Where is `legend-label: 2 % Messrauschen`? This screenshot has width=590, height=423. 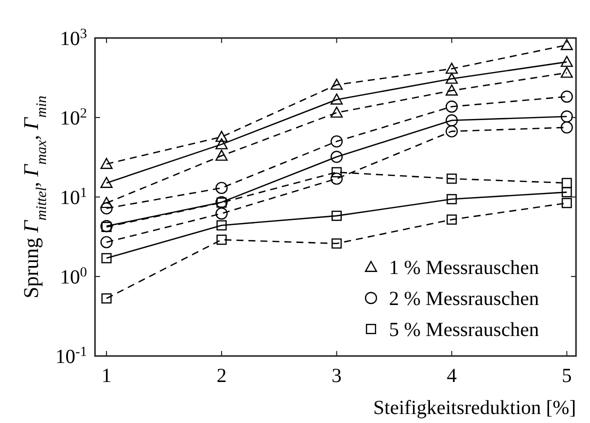
legend-label: 2 % Messrauschen is located at coordinates (464, 299).